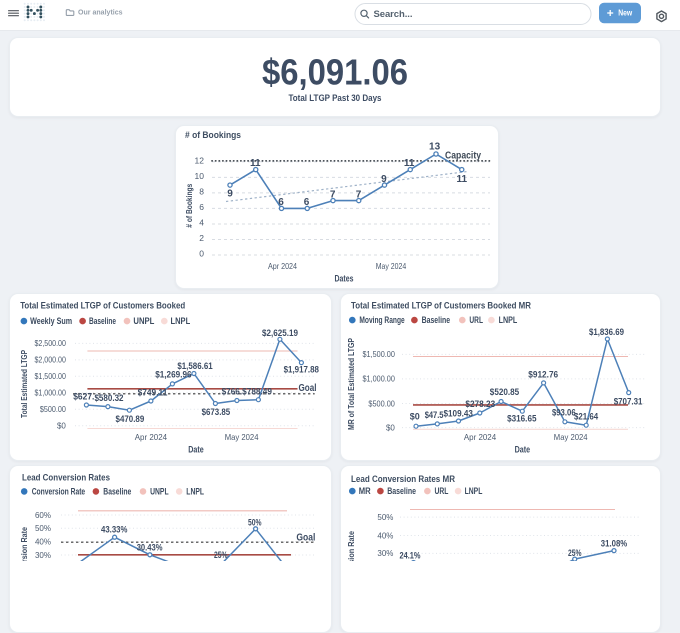 The height and width of the screenshot is (633, 680). What do you see at coordinates (351, 546) in the screenshot?
I see `svg-text: MR of Conversion Rate` at bounding box center [351, 546].